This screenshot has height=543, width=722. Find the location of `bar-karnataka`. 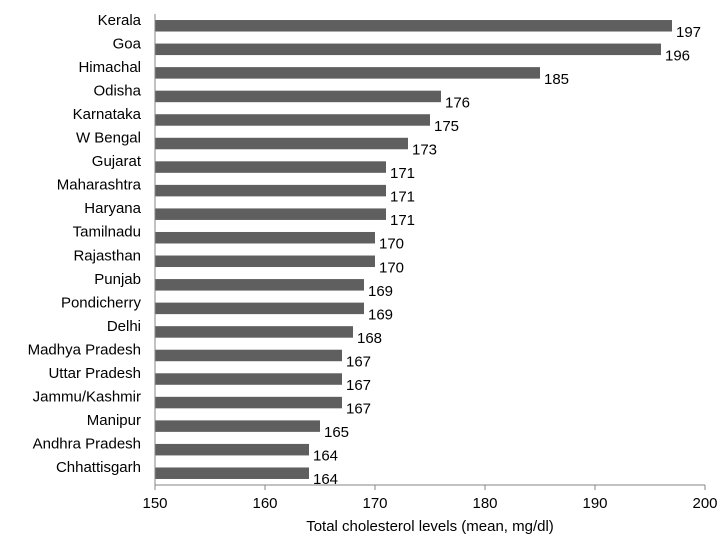

bar-karnataka is located at coordinates (292, 120).